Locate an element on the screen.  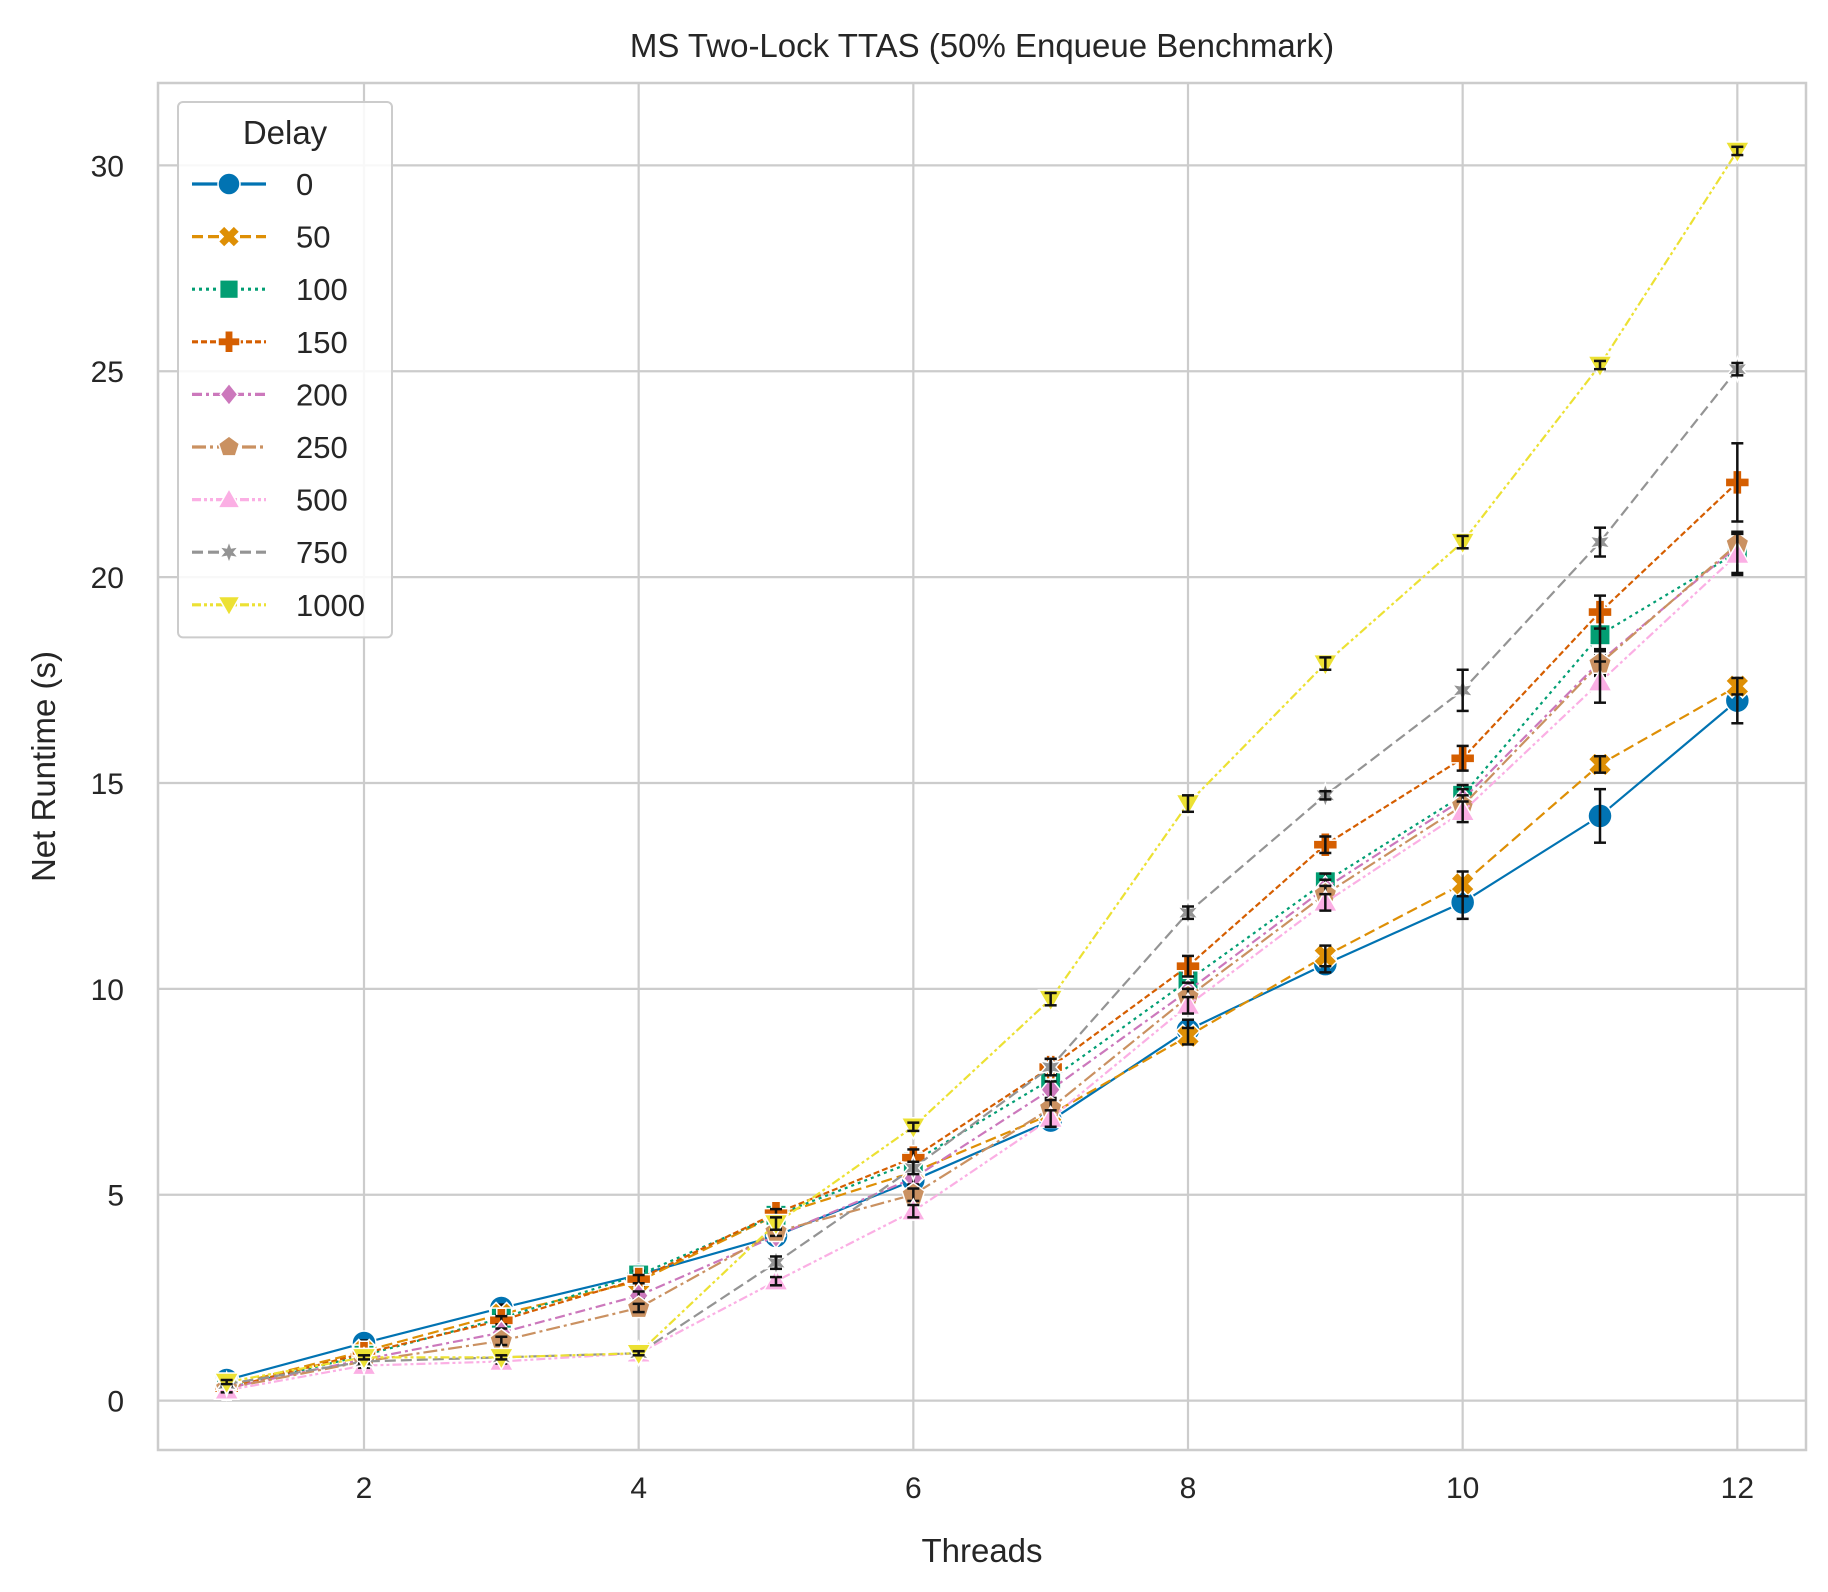
chart-title: MS Two-Lock TTAS (50% Enqueue Benchmark) is located at coordinates (982, 45).